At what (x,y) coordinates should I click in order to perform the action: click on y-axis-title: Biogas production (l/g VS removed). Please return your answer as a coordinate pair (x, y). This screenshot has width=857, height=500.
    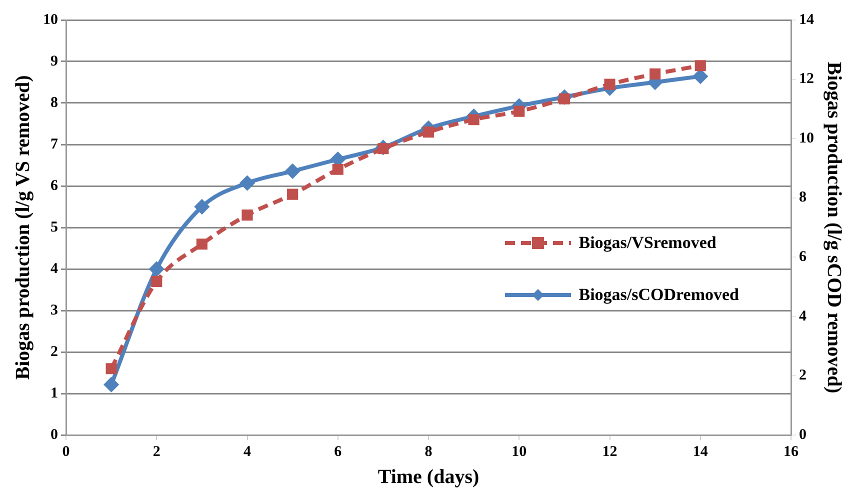
    Looking at the image, I should click on (23, 227).